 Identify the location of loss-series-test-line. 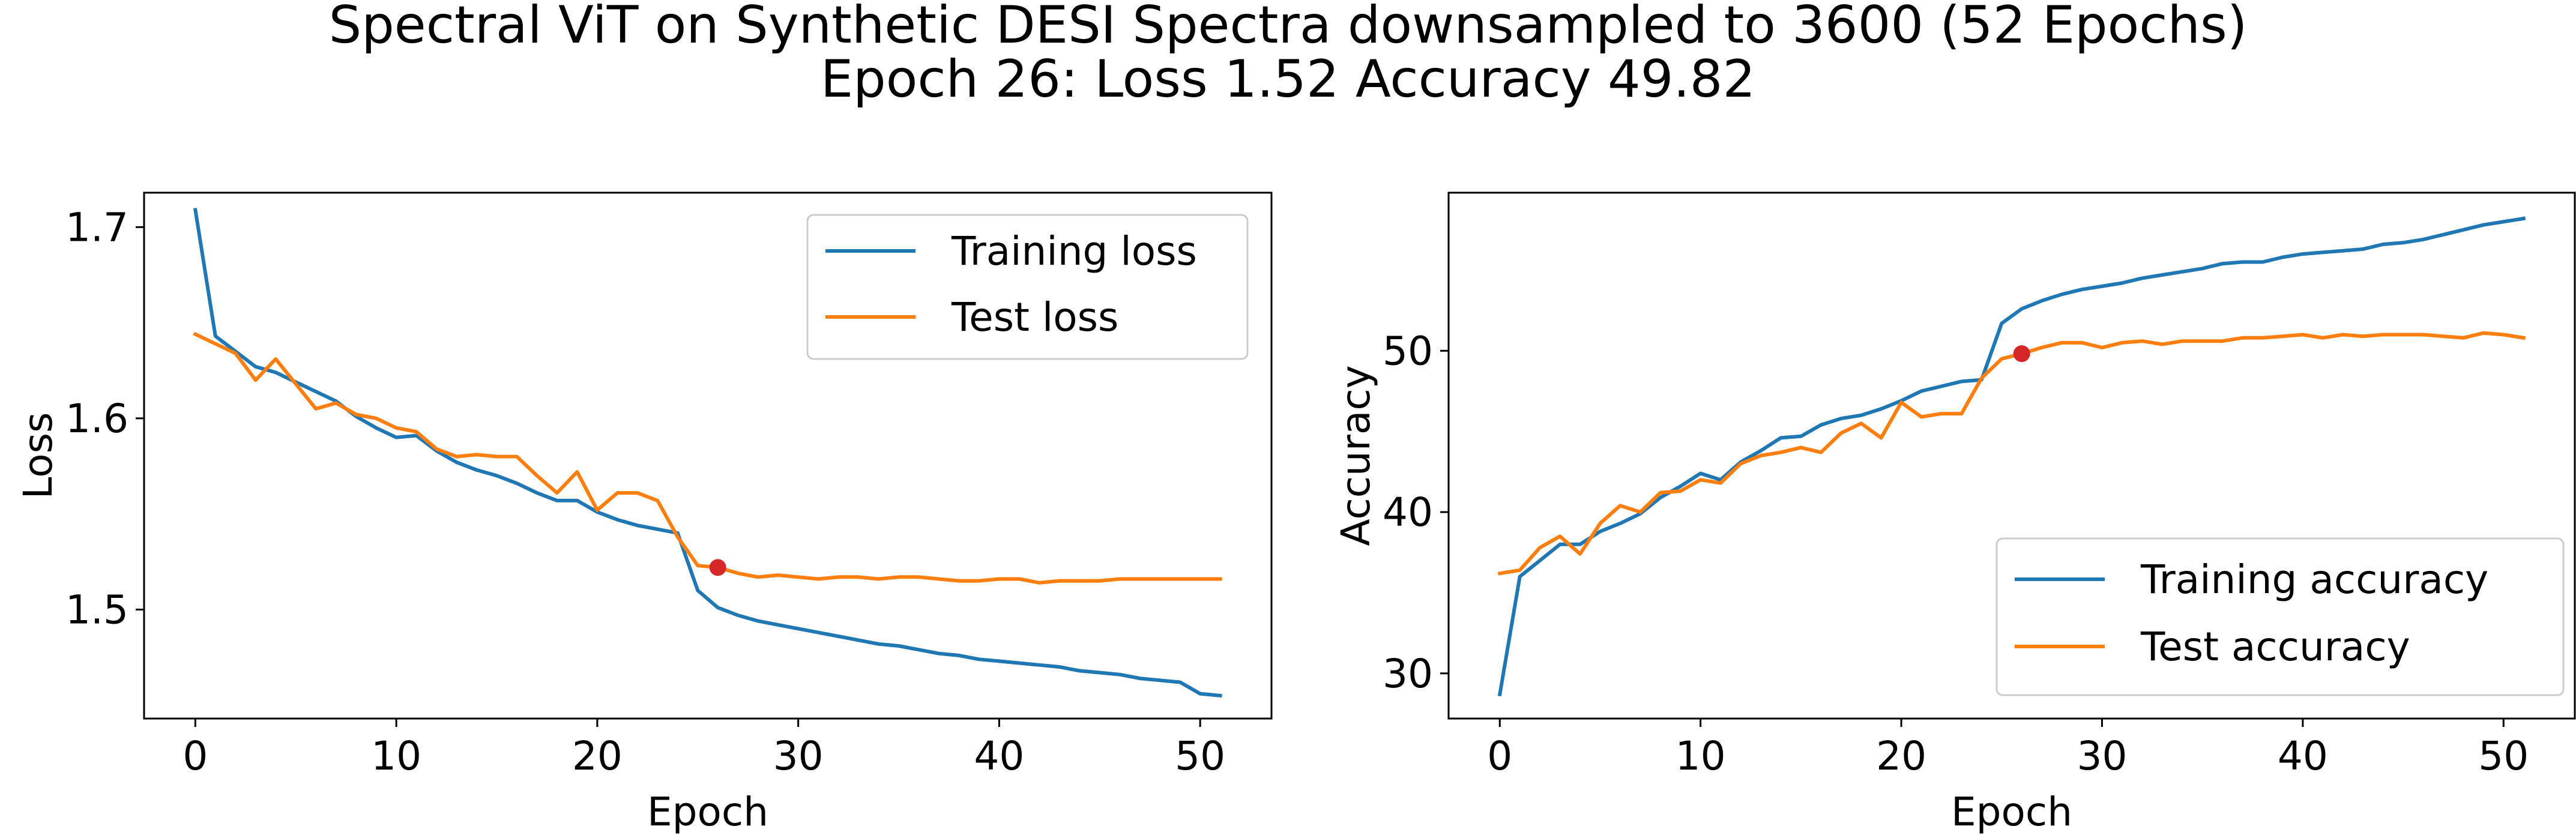
(707, 458).